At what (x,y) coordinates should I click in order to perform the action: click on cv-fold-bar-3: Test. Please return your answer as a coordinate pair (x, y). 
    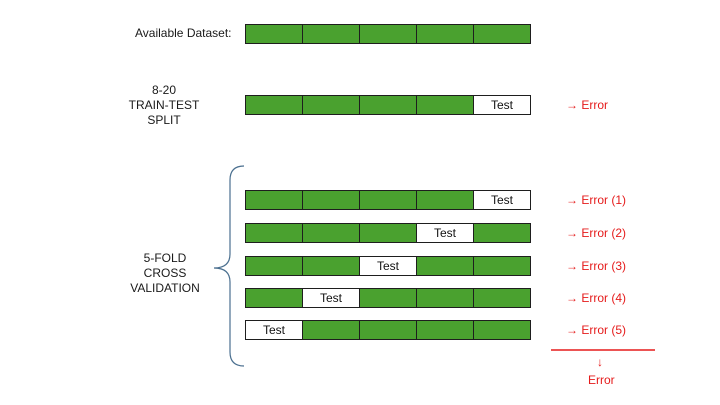
    Looking at the image, I should click on (388, 266).